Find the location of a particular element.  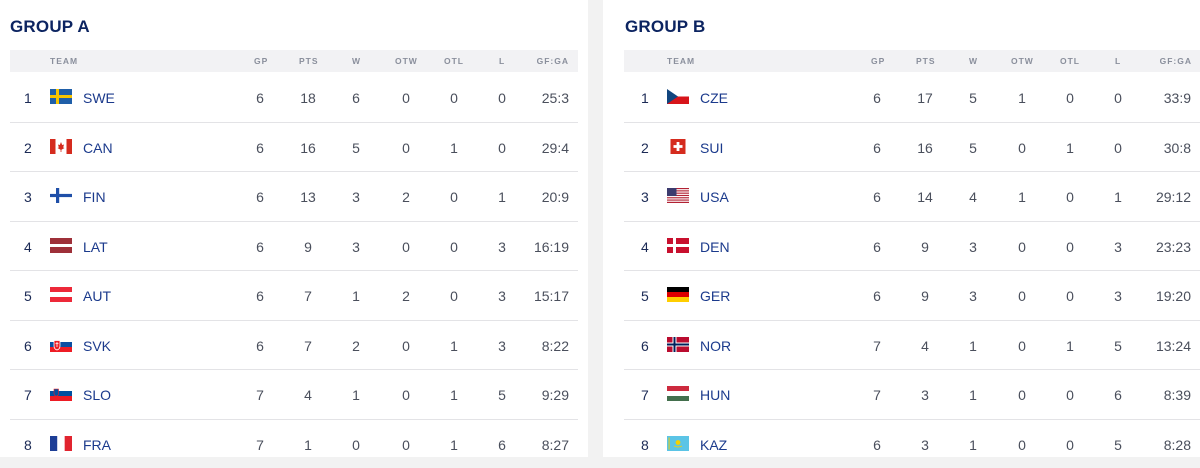

stat-w: 2 is located at coordinates (356, 346).